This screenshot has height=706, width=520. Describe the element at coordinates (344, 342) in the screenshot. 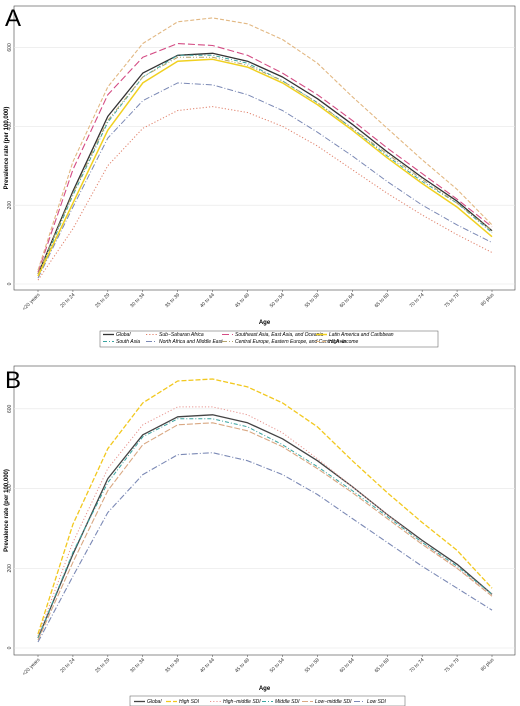

I see `legend-label: High−income` at that location.